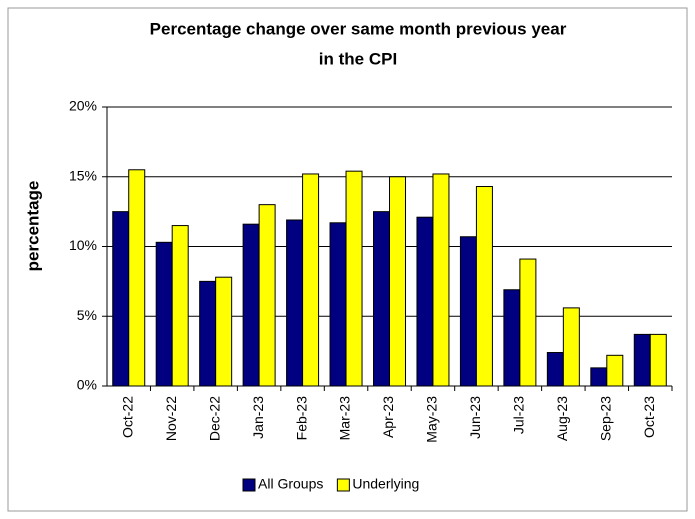 This screenshot has width=695, height=519. Describe the element at coordinates (290, 484) in the screenshot. I see `legend-label: All Groups` at that location.